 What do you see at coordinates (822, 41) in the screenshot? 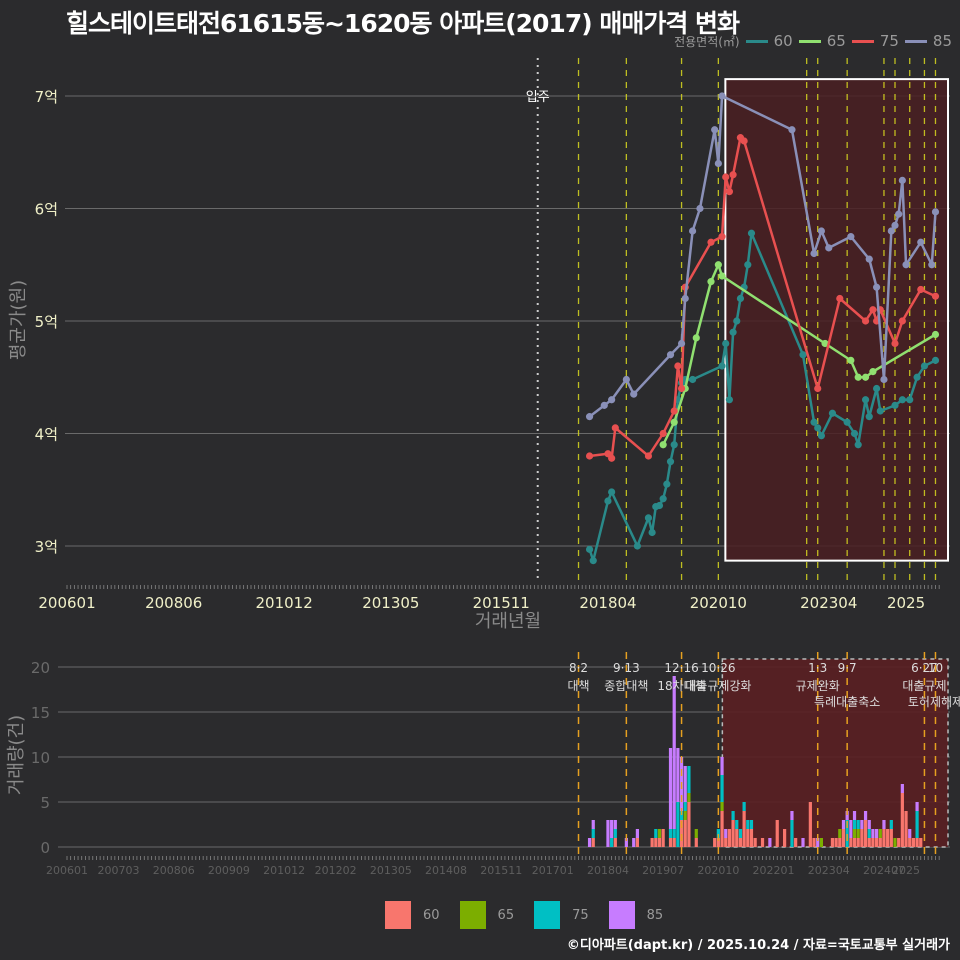
I see `legend-item-65: 65` at bounding box center [822, 41].